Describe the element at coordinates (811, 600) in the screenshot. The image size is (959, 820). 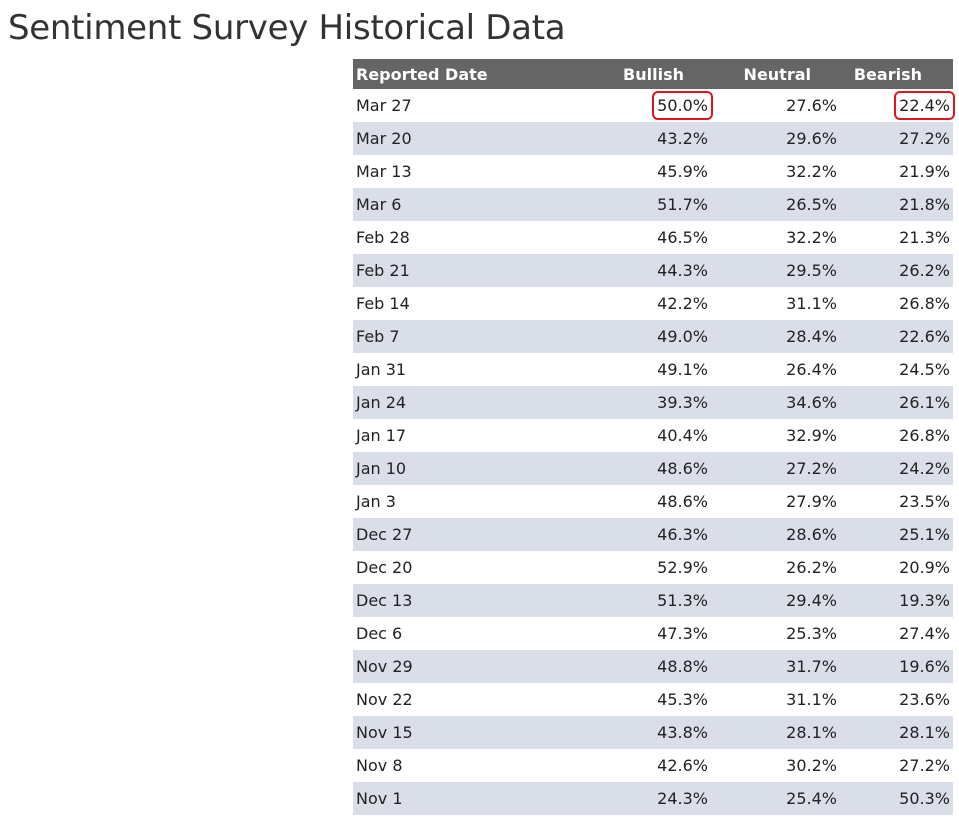
I see `neutral-value: 29.4%` at that location.